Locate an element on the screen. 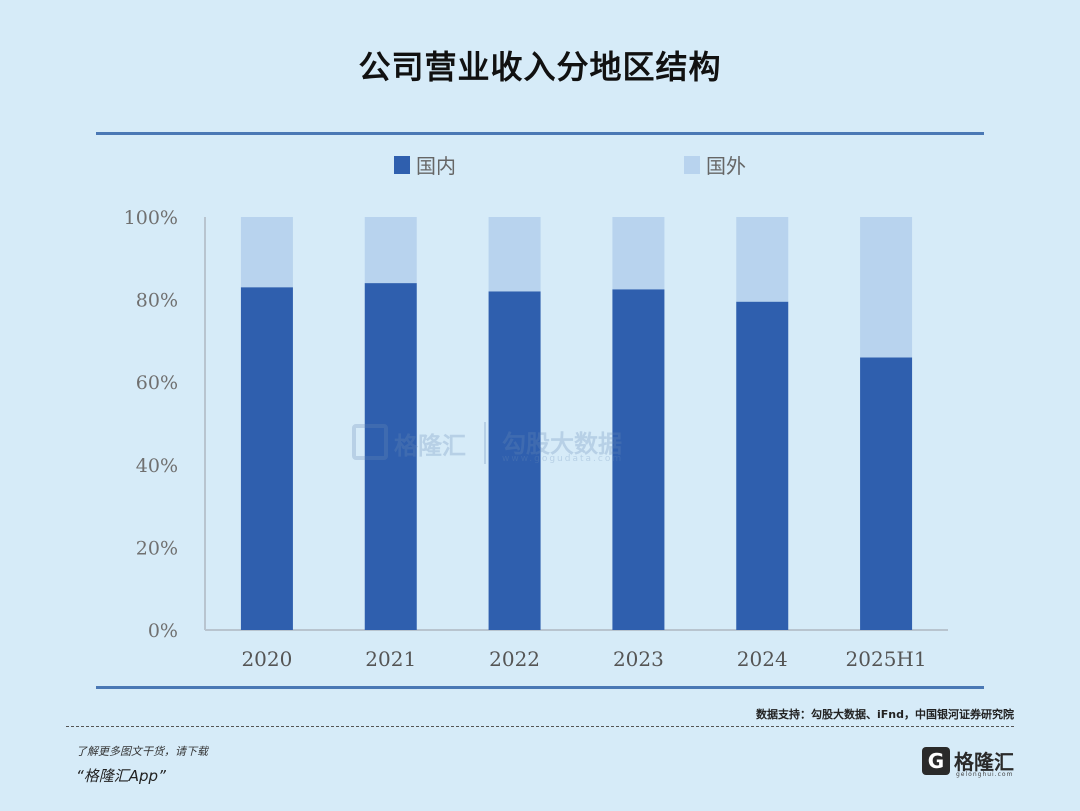 Image resolution: width=1080 pixels, height=811 pixels. watermark-separator is located at coordinates (485, 443).